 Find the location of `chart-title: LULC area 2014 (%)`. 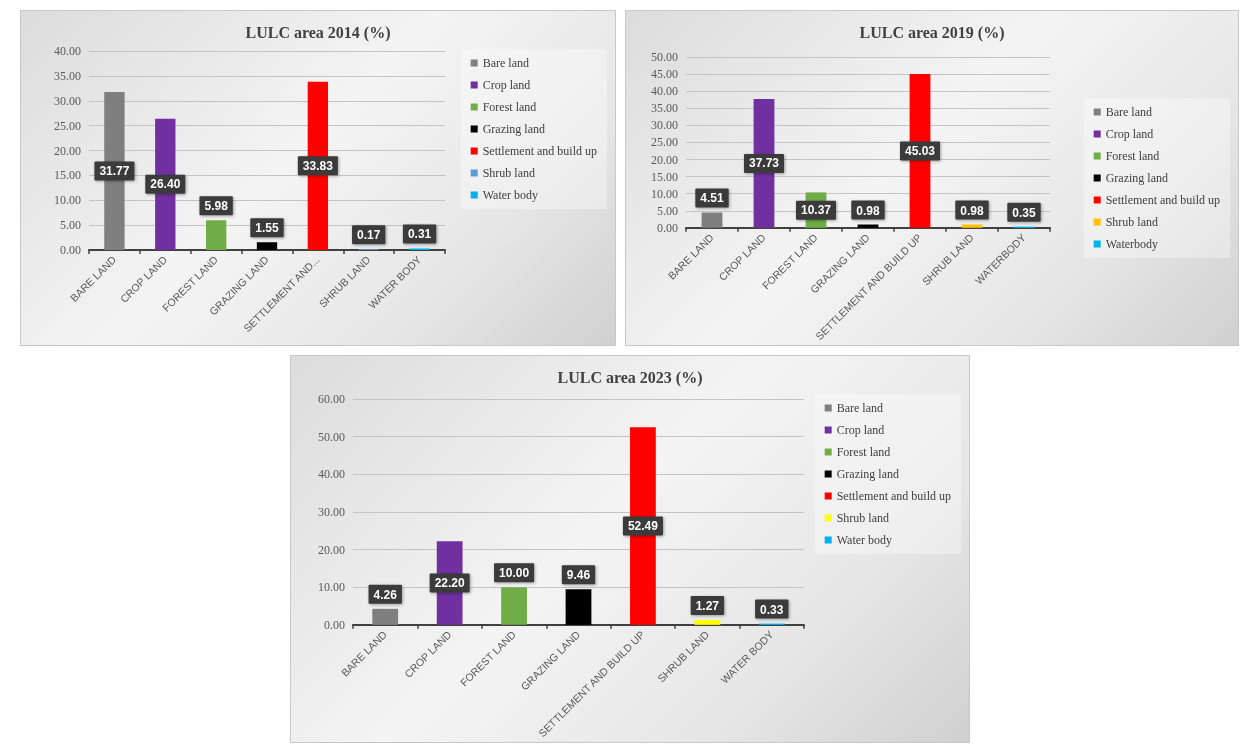

chart-title: LULC area 2014 (%) is located at coordinates (318, 32).